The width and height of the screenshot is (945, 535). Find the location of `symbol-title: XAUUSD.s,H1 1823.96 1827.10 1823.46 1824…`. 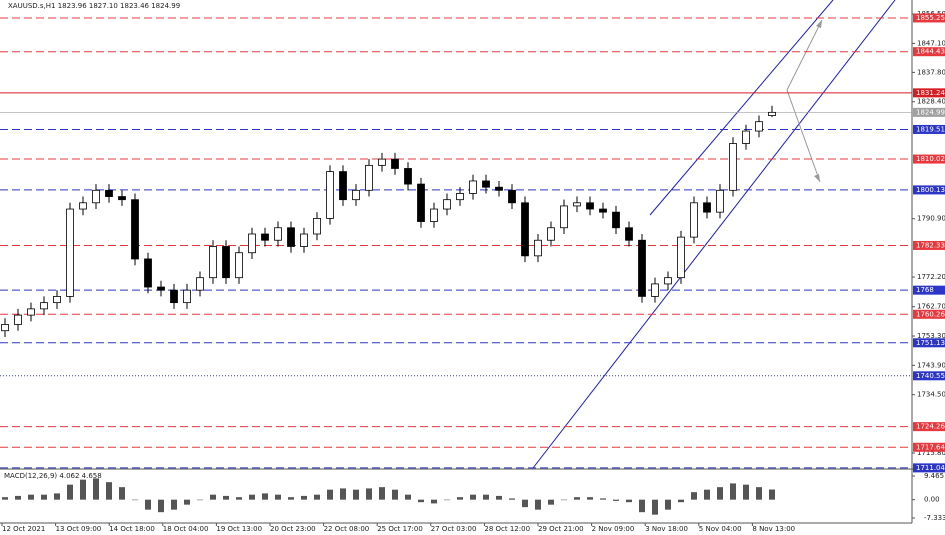

symbol-title: XAUUSD.s,H1 1823.96 1827.10 1823.46 1824… is located at coordinates (94, 6).